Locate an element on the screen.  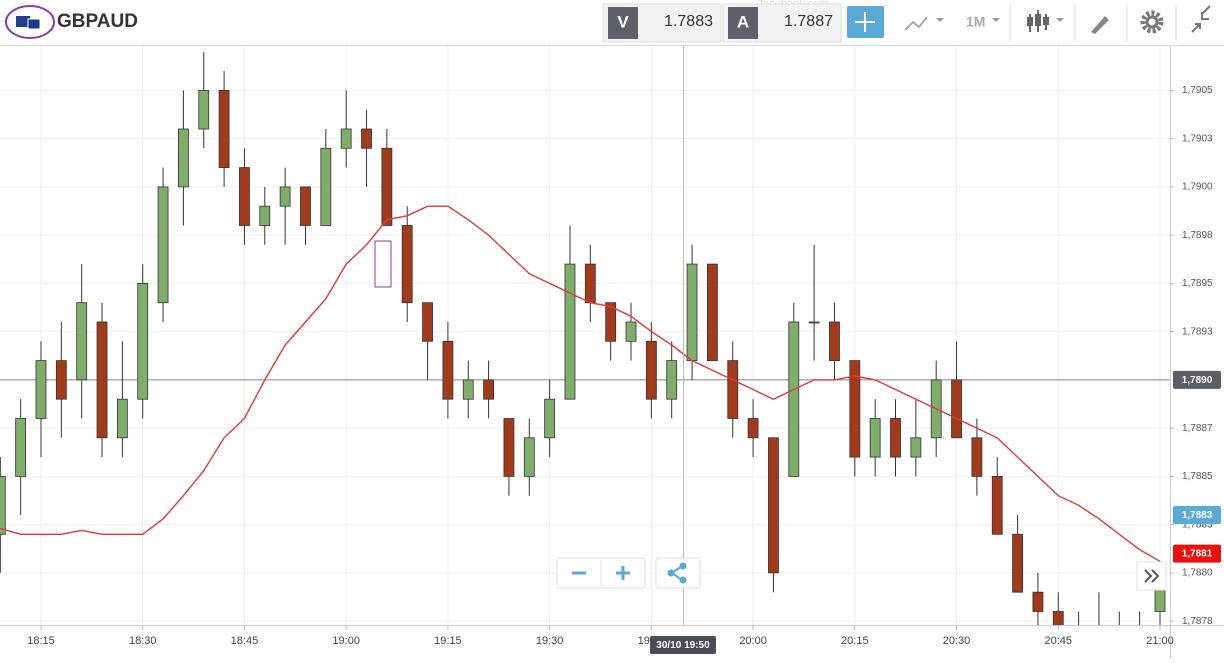
y-tick-label: 1,7898 is located at coordinates (1197, 235).